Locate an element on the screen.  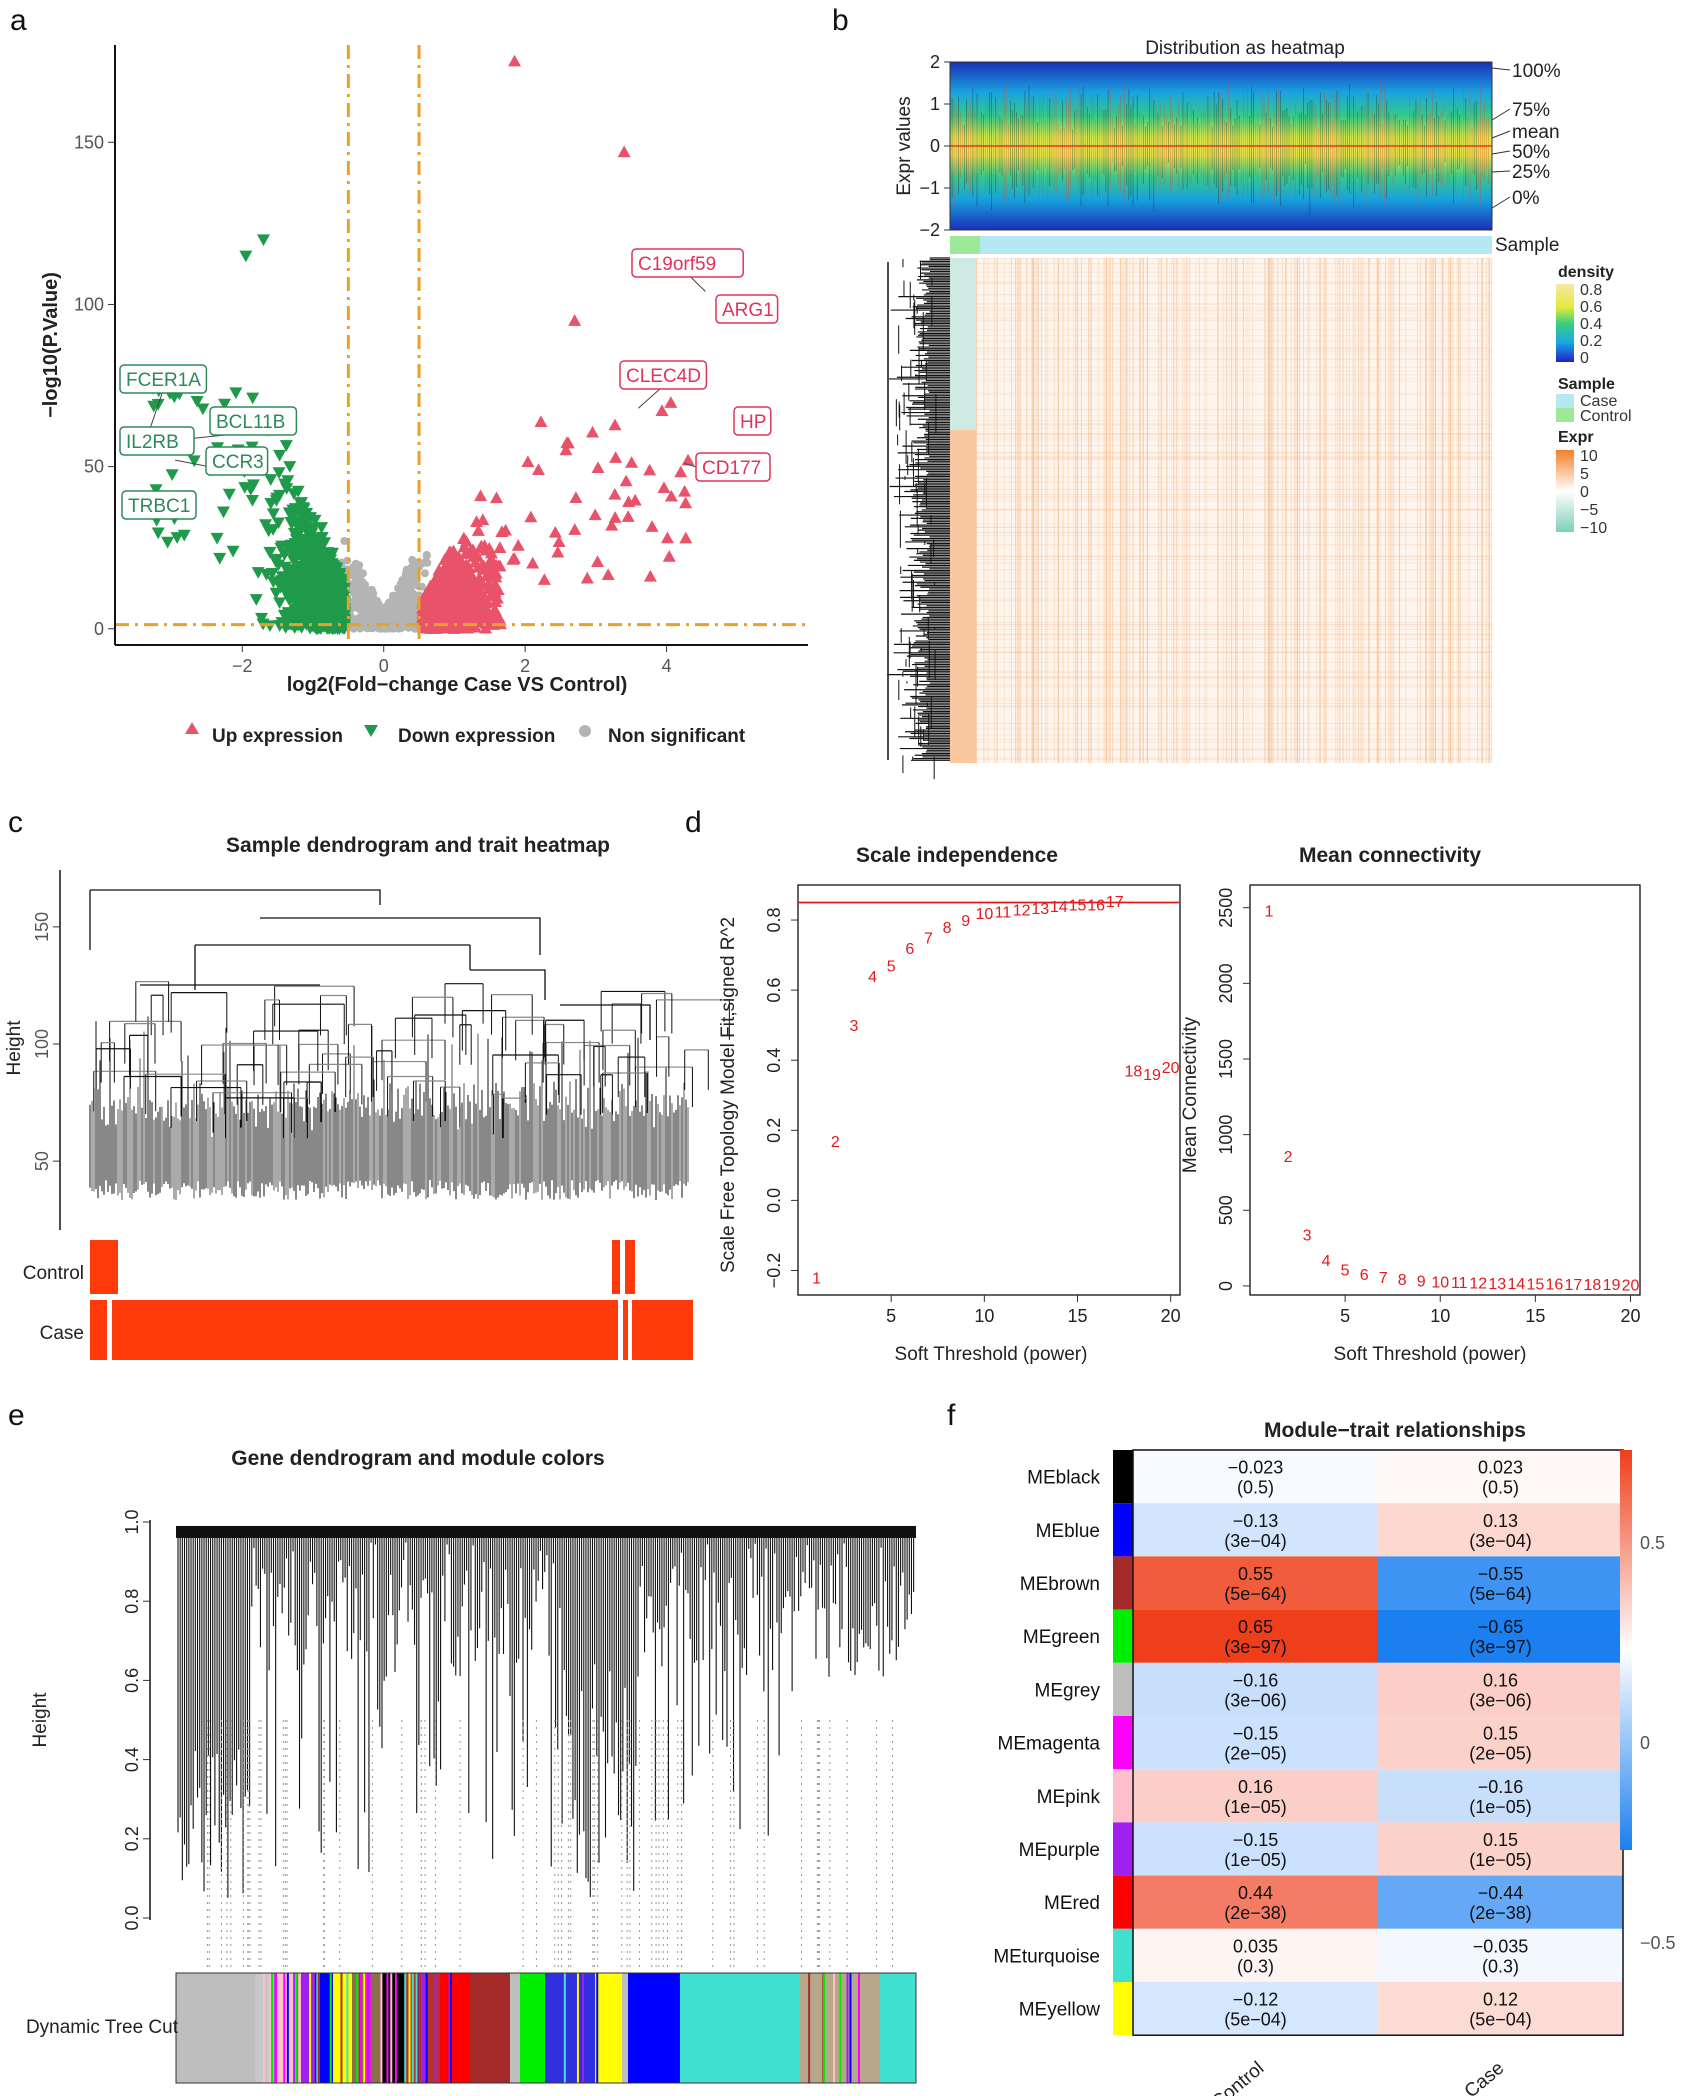
d-right-point: 7 is located at coordinates (1383, 1278).